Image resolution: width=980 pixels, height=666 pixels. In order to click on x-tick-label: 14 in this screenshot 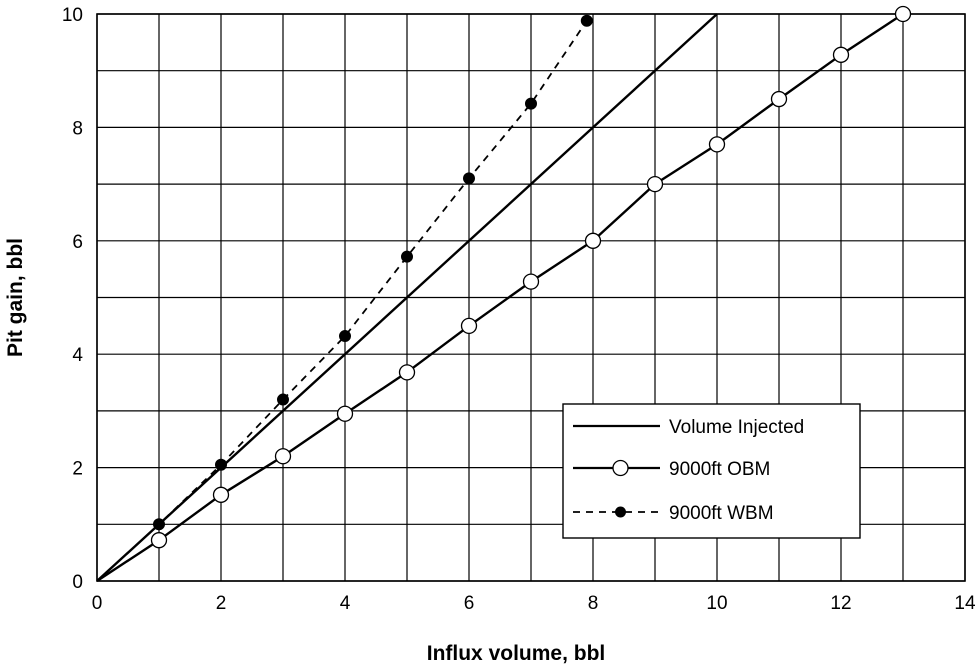, I will do `click(965, 603)`.